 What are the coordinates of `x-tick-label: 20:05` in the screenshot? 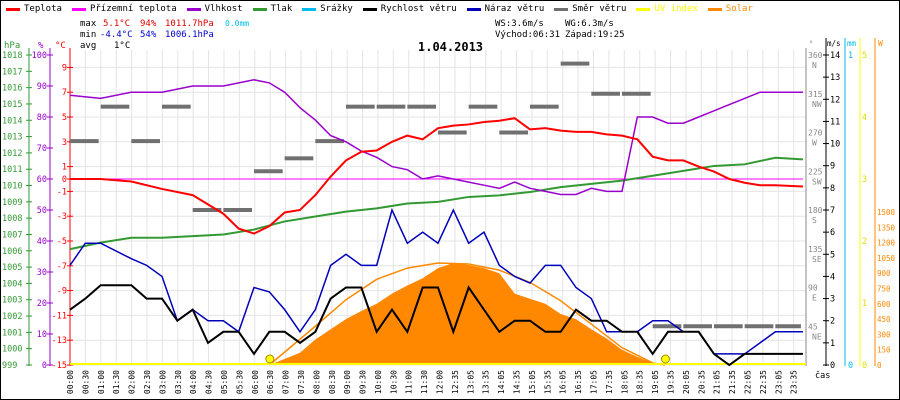 It's located at (686, 382).